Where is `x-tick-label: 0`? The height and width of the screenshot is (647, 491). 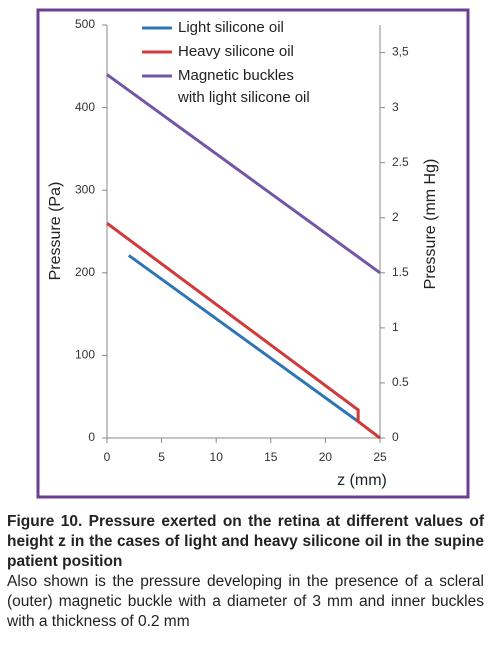
x-tick-label: 0 is located at coordinates (107, 457).